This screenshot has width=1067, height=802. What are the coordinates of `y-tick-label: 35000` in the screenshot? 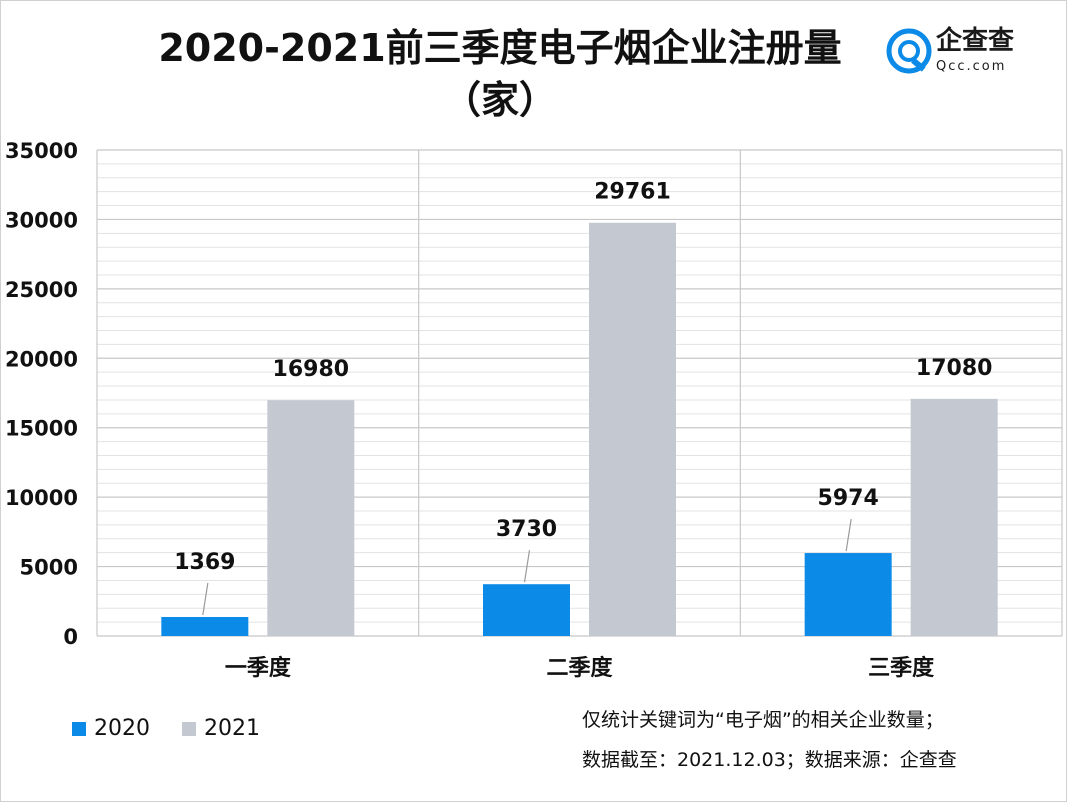 It's located at (41, 151).